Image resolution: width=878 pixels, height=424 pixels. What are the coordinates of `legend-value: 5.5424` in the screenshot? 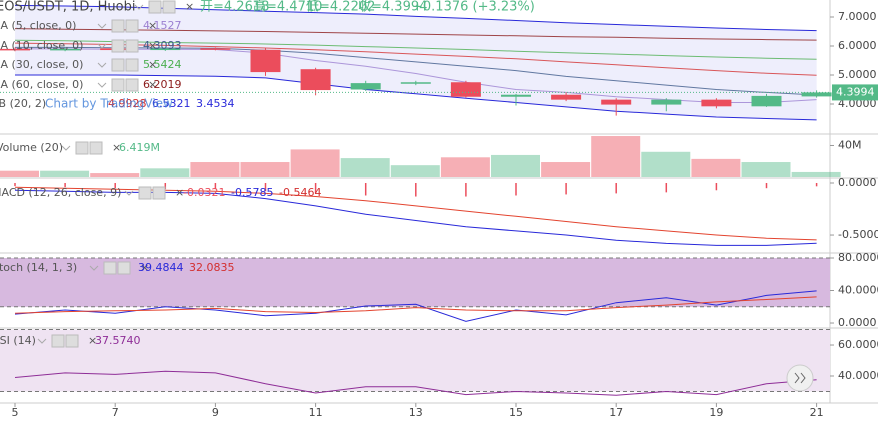 It's located at (162, 64).